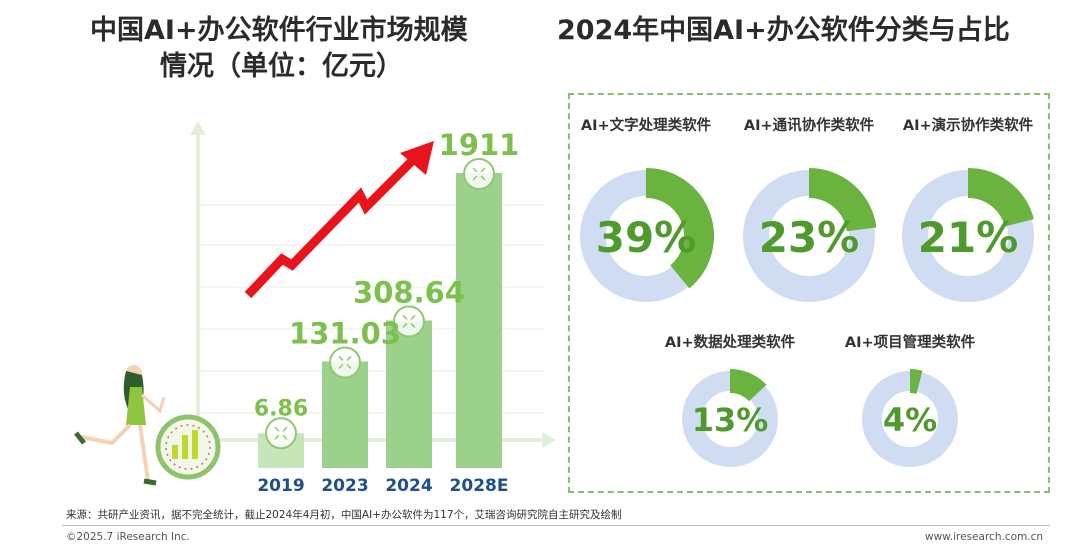 The height and width of the screenshot is (554, 1080). I want to click on donut-percent-label: 39%, so click(646, 237).